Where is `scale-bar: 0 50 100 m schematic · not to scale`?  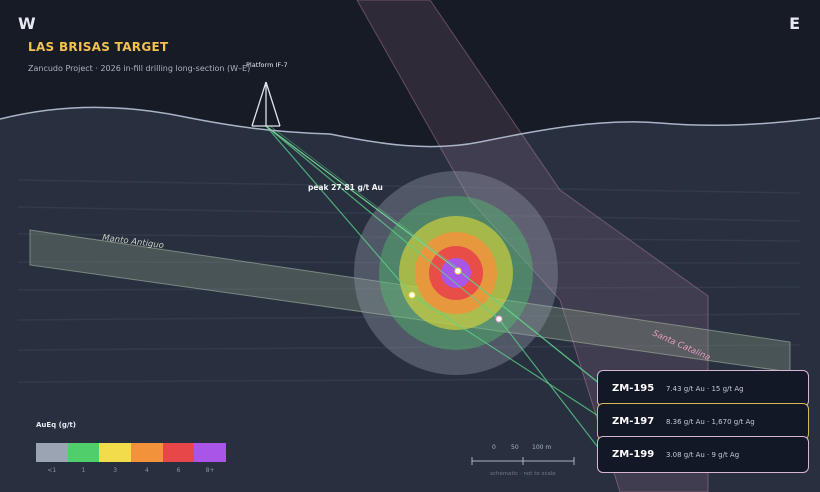 scale-bar: 0 50 100 m schematic · not to scale is located at coordinates (523, 464).